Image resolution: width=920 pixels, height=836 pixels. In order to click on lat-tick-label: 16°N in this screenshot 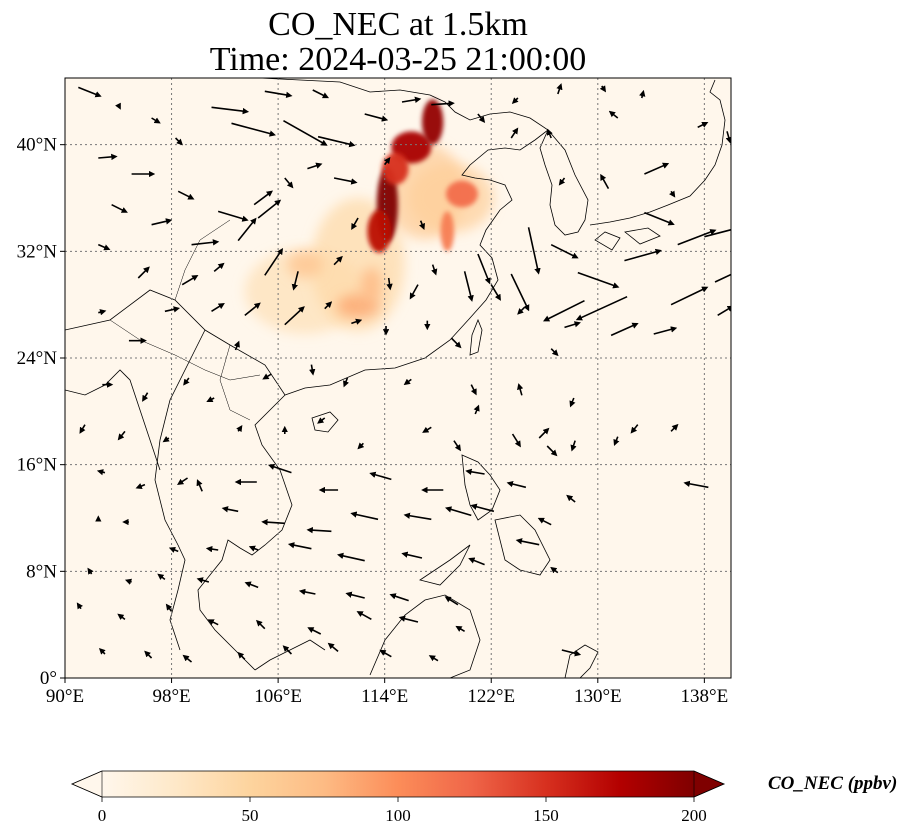, I will do `click(37, 465)`.